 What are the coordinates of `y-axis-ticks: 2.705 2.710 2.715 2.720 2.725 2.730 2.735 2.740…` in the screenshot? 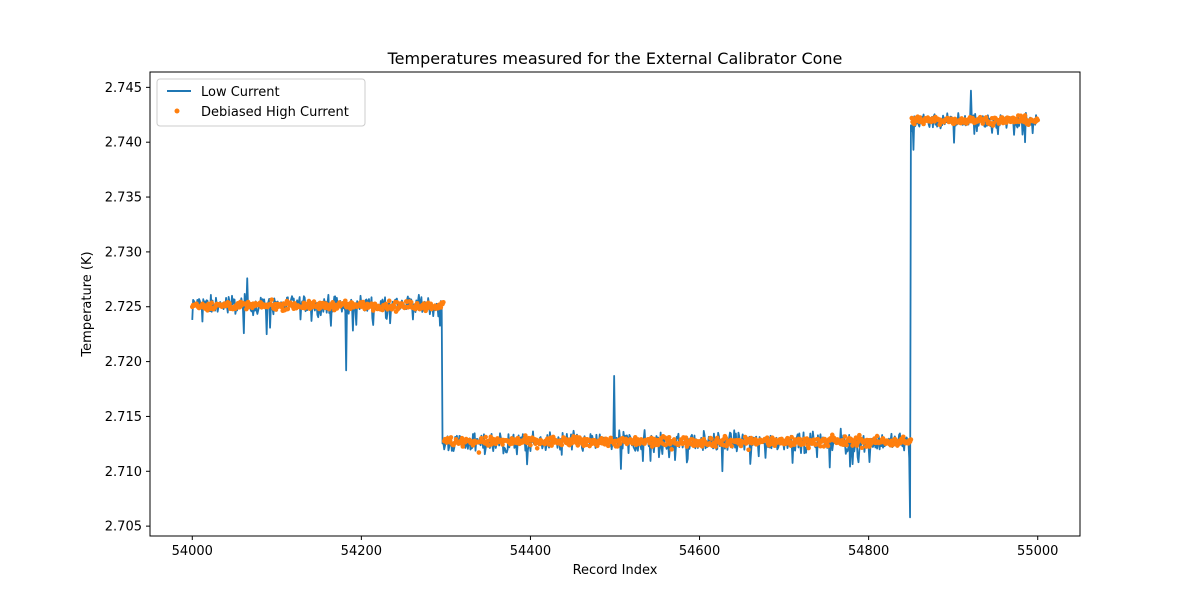 It's located at (127, 308).